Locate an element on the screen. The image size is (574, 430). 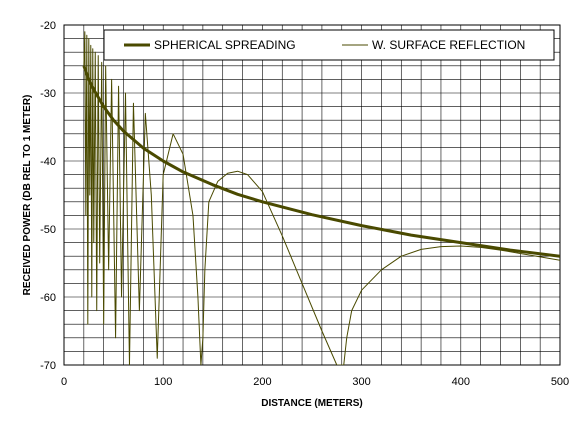
y-tick-label: -70 is located at coordinates (48, 366).